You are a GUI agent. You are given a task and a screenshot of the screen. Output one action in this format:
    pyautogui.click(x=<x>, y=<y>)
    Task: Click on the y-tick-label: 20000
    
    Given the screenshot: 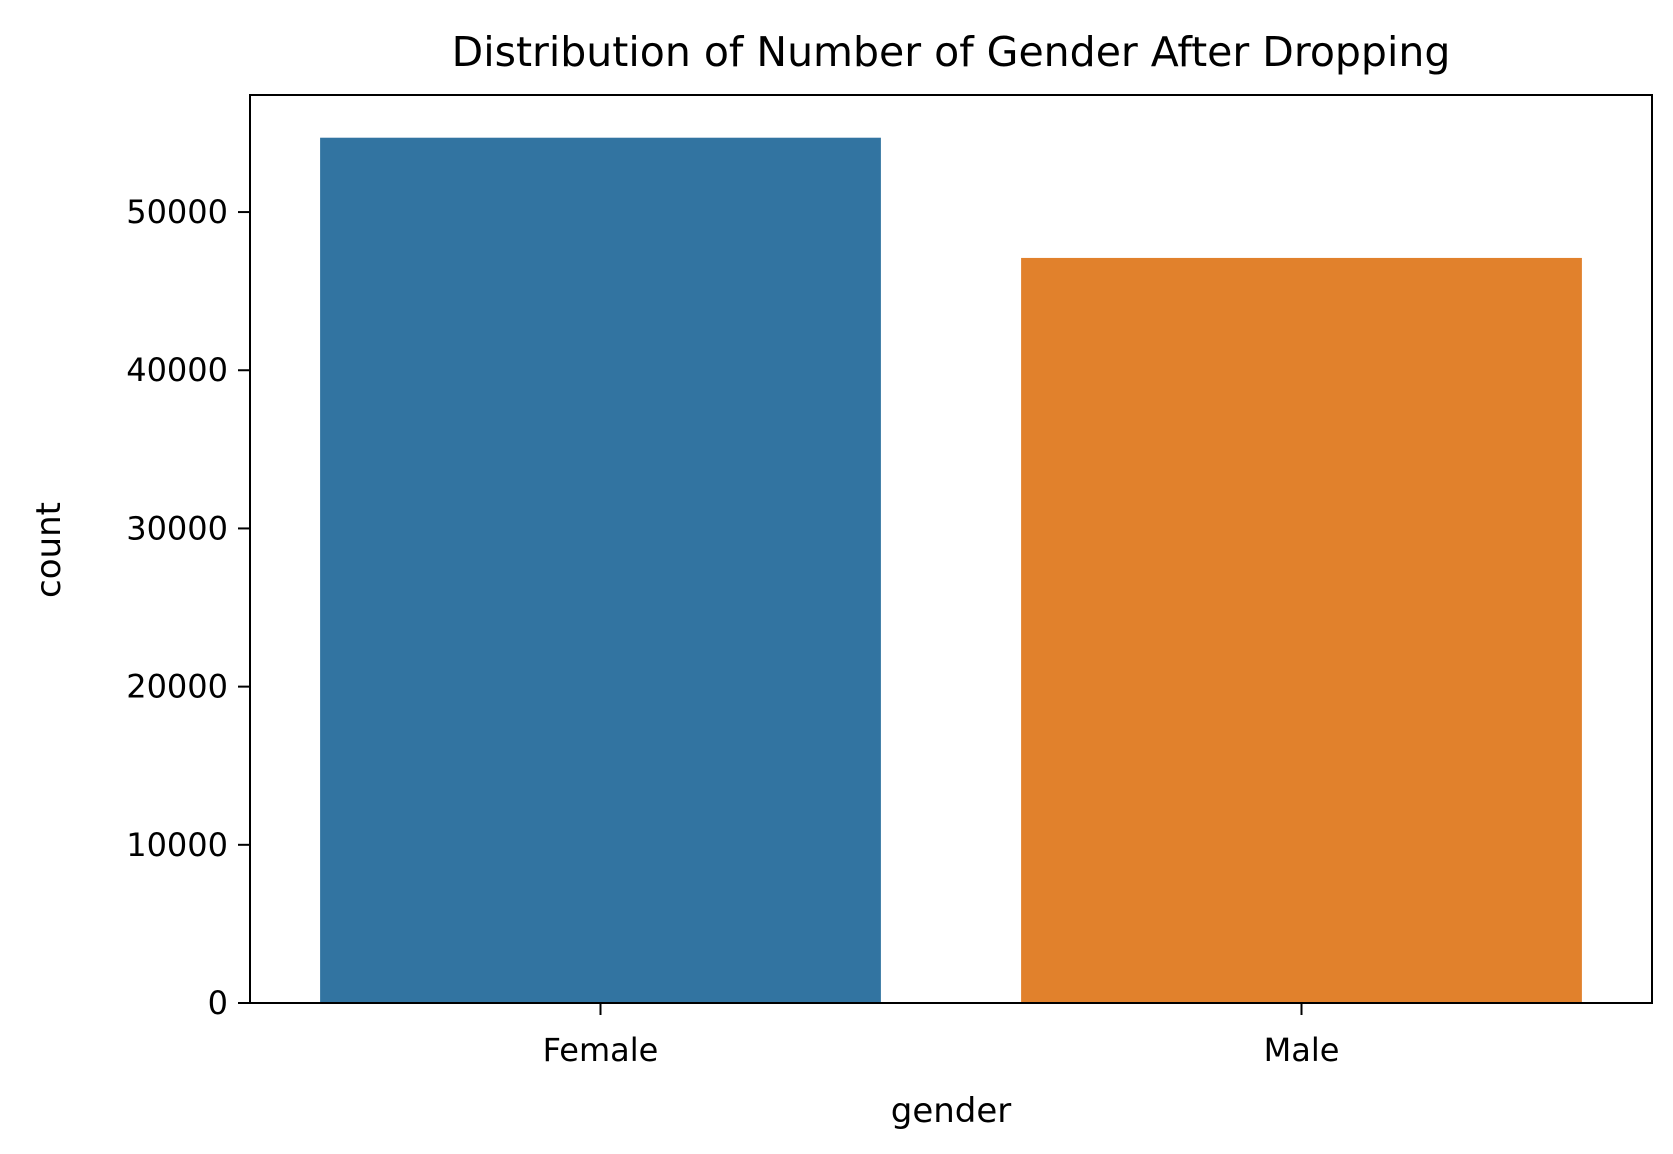 What is the action you would take?
    pyautogui.click(x=177, y=687)
    